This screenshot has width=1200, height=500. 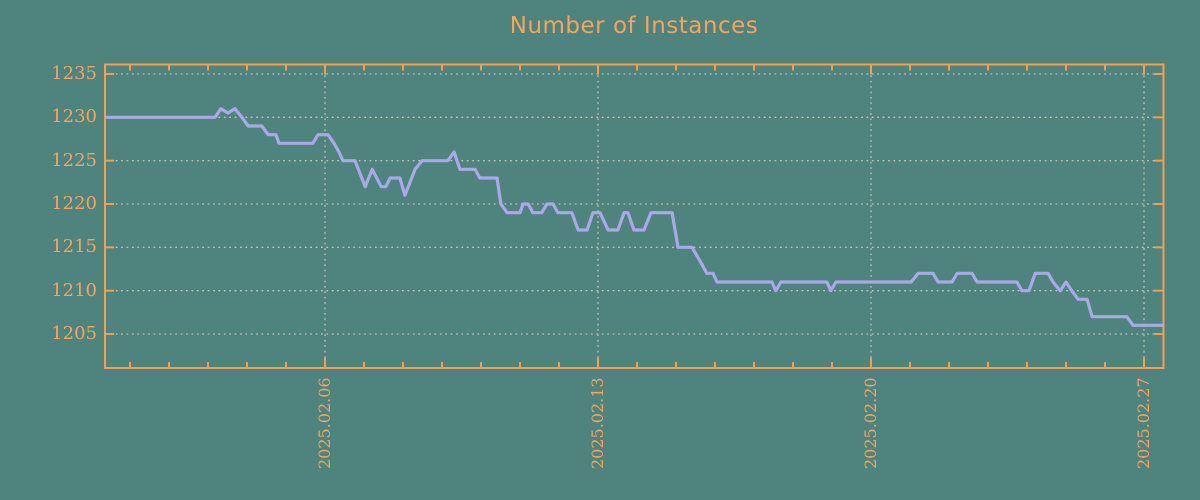 What do you see at coordinates (74, 160) in the screenshot?
I see `y-axis-tick-label: 1225` at bounding box center [74, 160].